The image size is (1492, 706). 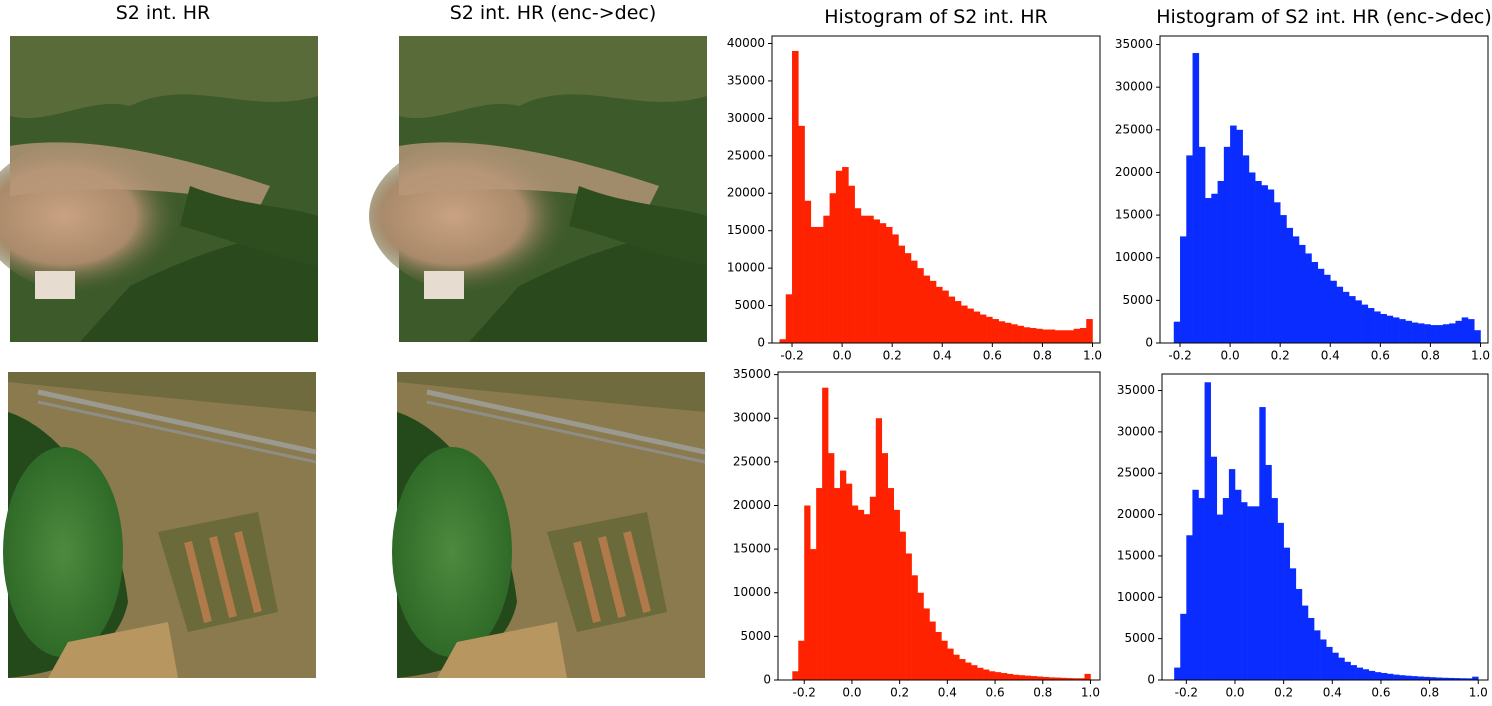 What do you see at coordinates (752, 505) in the screenshot?
I see `y-tick-label: 20000` at bounding box center [752, 505].